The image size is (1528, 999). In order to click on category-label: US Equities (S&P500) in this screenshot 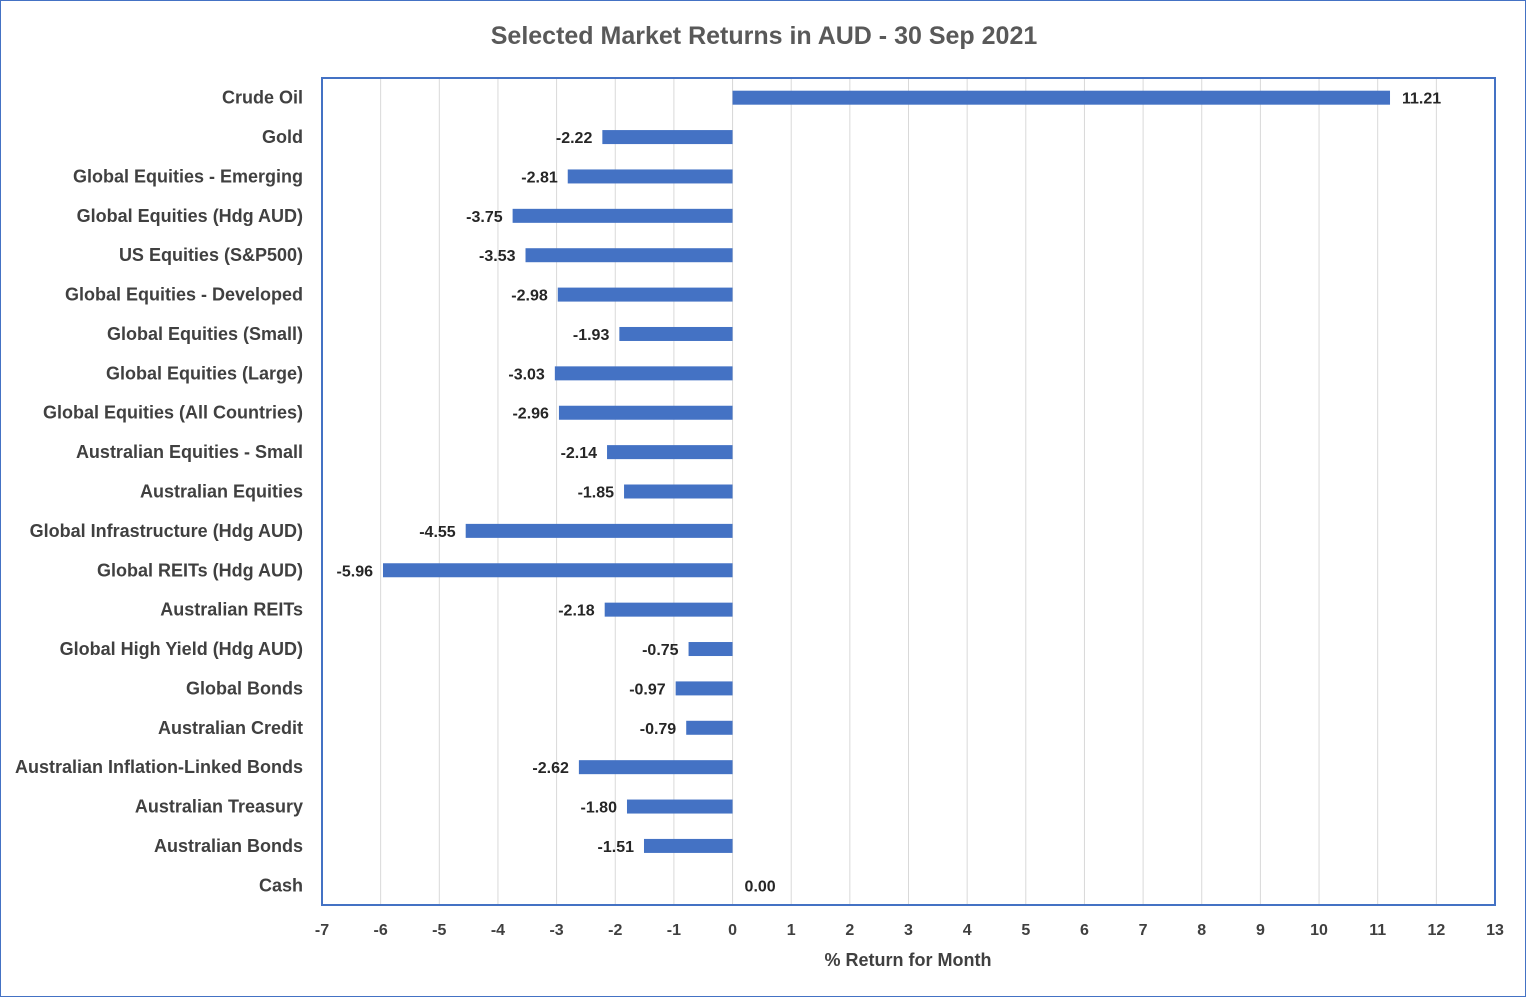, I will do `click(211, 255)`.